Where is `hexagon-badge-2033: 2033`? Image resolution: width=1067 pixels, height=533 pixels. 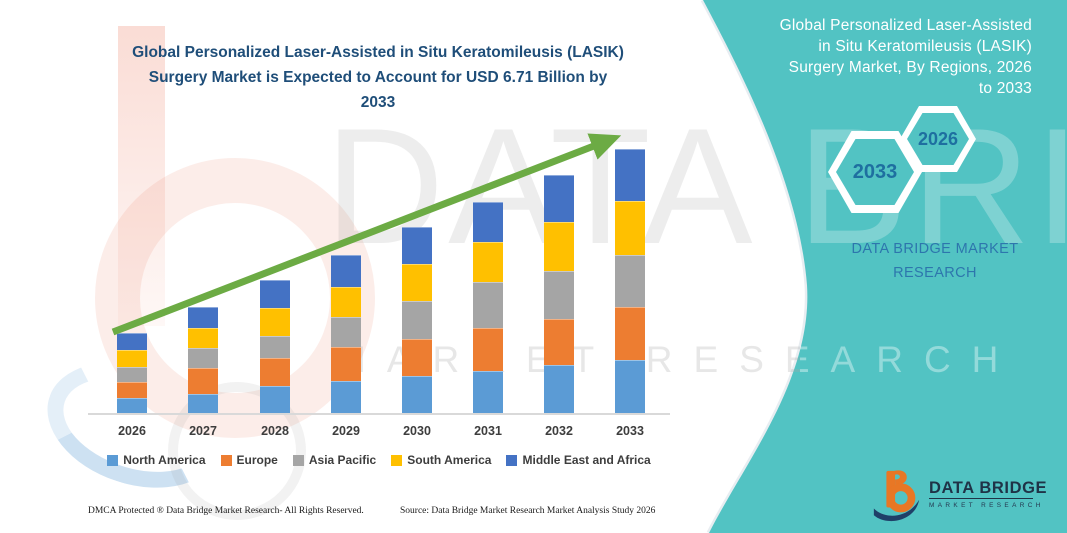 hexagon-badge-2033: 2033 is located at coordinates (875, 172).